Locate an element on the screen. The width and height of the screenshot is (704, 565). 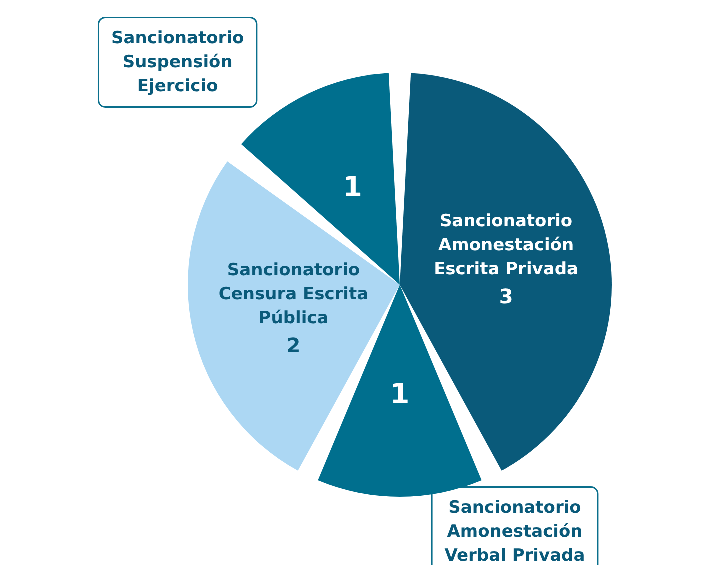
slice-label: Sancionatorio Amonestación Escrita Privada is located at coordinates (506, 246).